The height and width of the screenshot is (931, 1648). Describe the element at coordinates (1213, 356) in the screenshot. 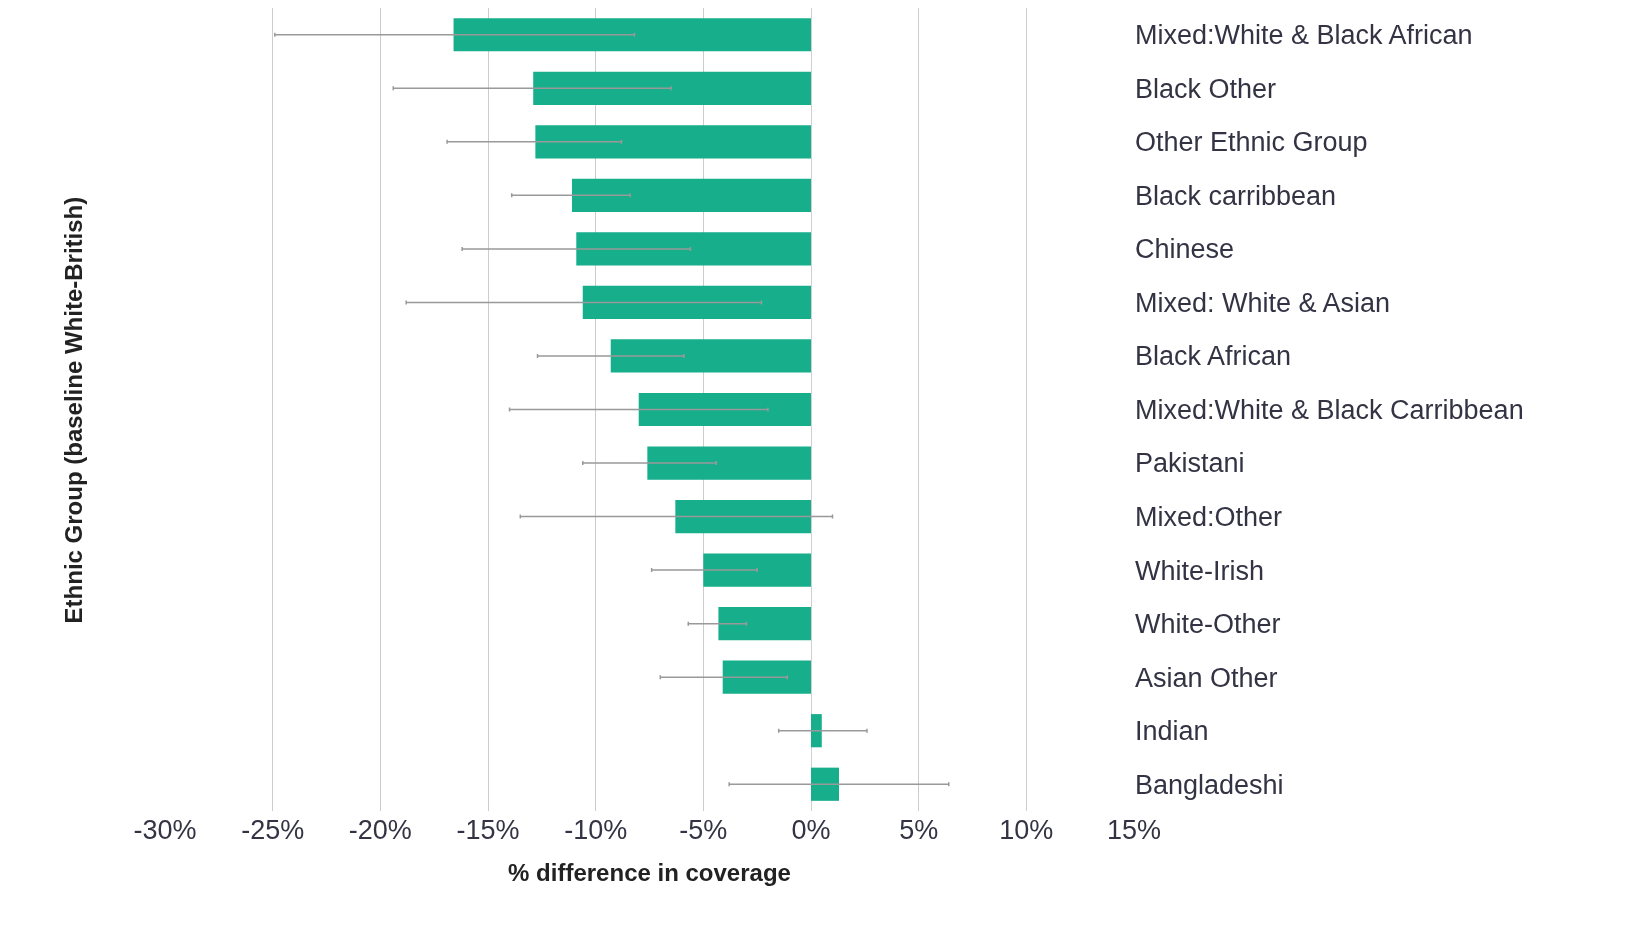

I see `y-tick-label: Black African` at that location.